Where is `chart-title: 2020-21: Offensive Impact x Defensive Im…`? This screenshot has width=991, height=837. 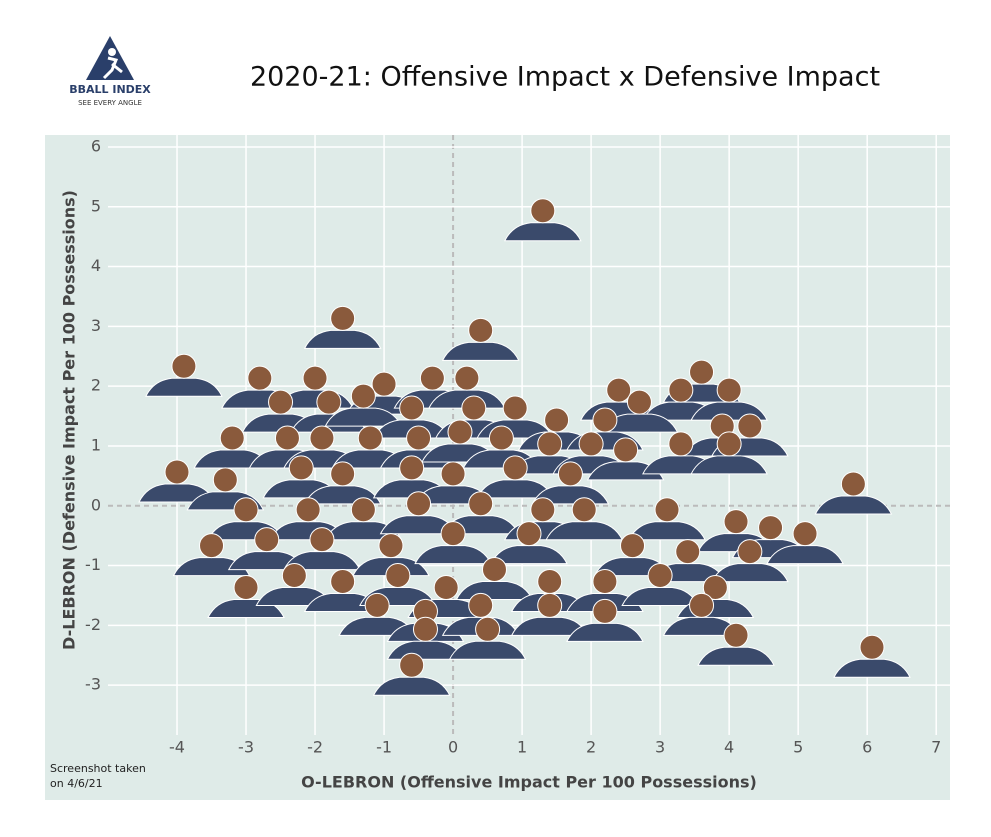 chart-title: 2020-21: Offensive Impact x Defensive Im… is located at coordinates (565, 77).